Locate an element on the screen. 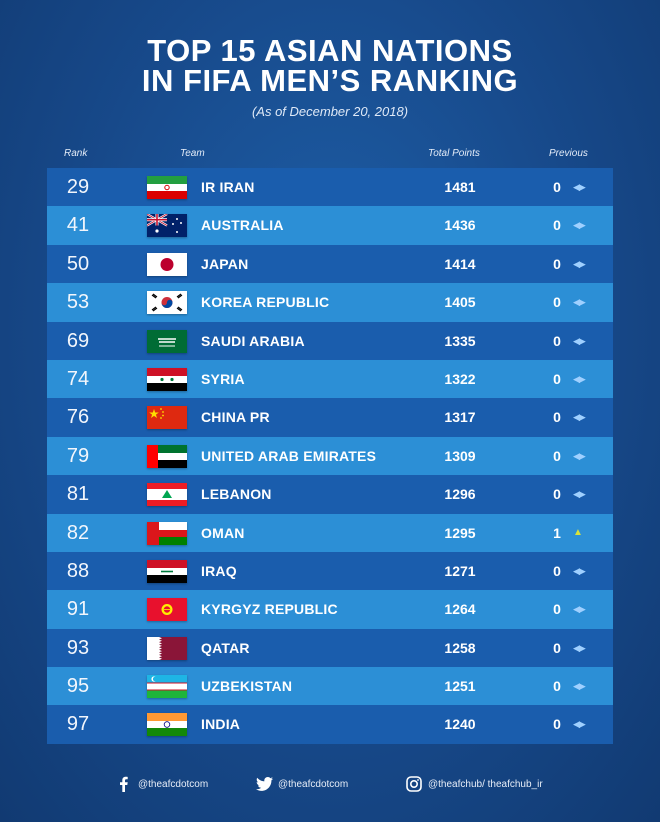 The width and height of the screenshot is (660, 822). table-row: 76 CHINA PR 1317 0 ◀▶ is located at coordinates (330, 417).